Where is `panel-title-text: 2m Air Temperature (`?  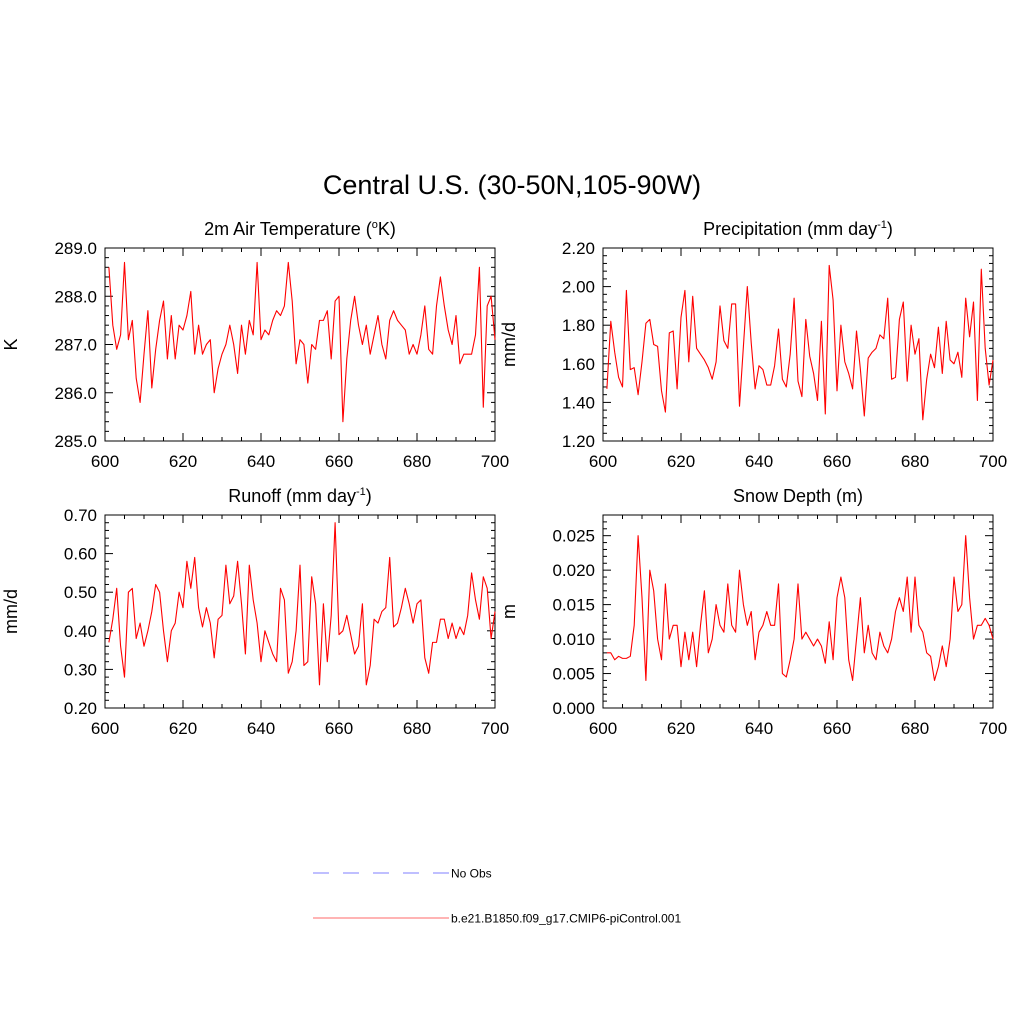
panel-title-text: 2m Air Temperature ( is located at coordinates (288, 229).